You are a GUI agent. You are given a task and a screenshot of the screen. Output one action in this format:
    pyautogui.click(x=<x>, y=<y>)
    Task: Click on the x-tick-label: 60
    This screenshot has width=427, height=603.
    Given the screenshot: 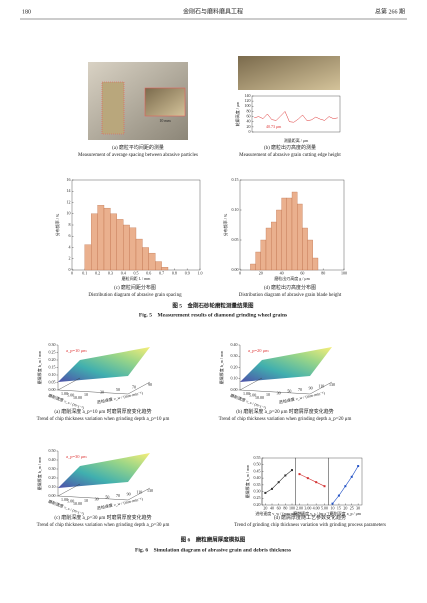 What is the action you would take?
    pyautogui.click(x=279, y=507)
    